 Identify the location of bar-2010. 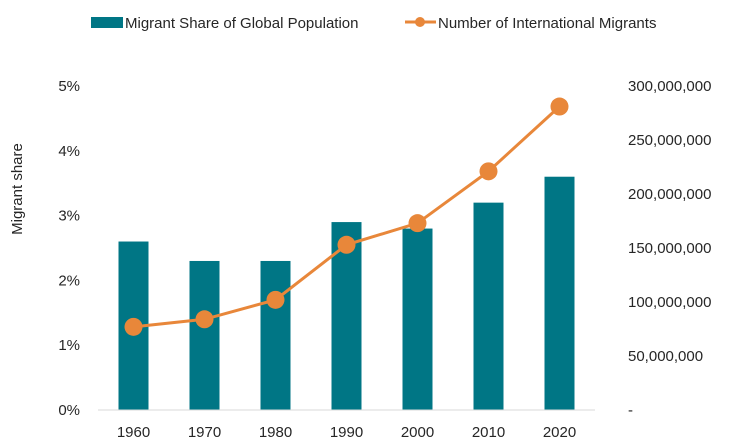
(488, 306).